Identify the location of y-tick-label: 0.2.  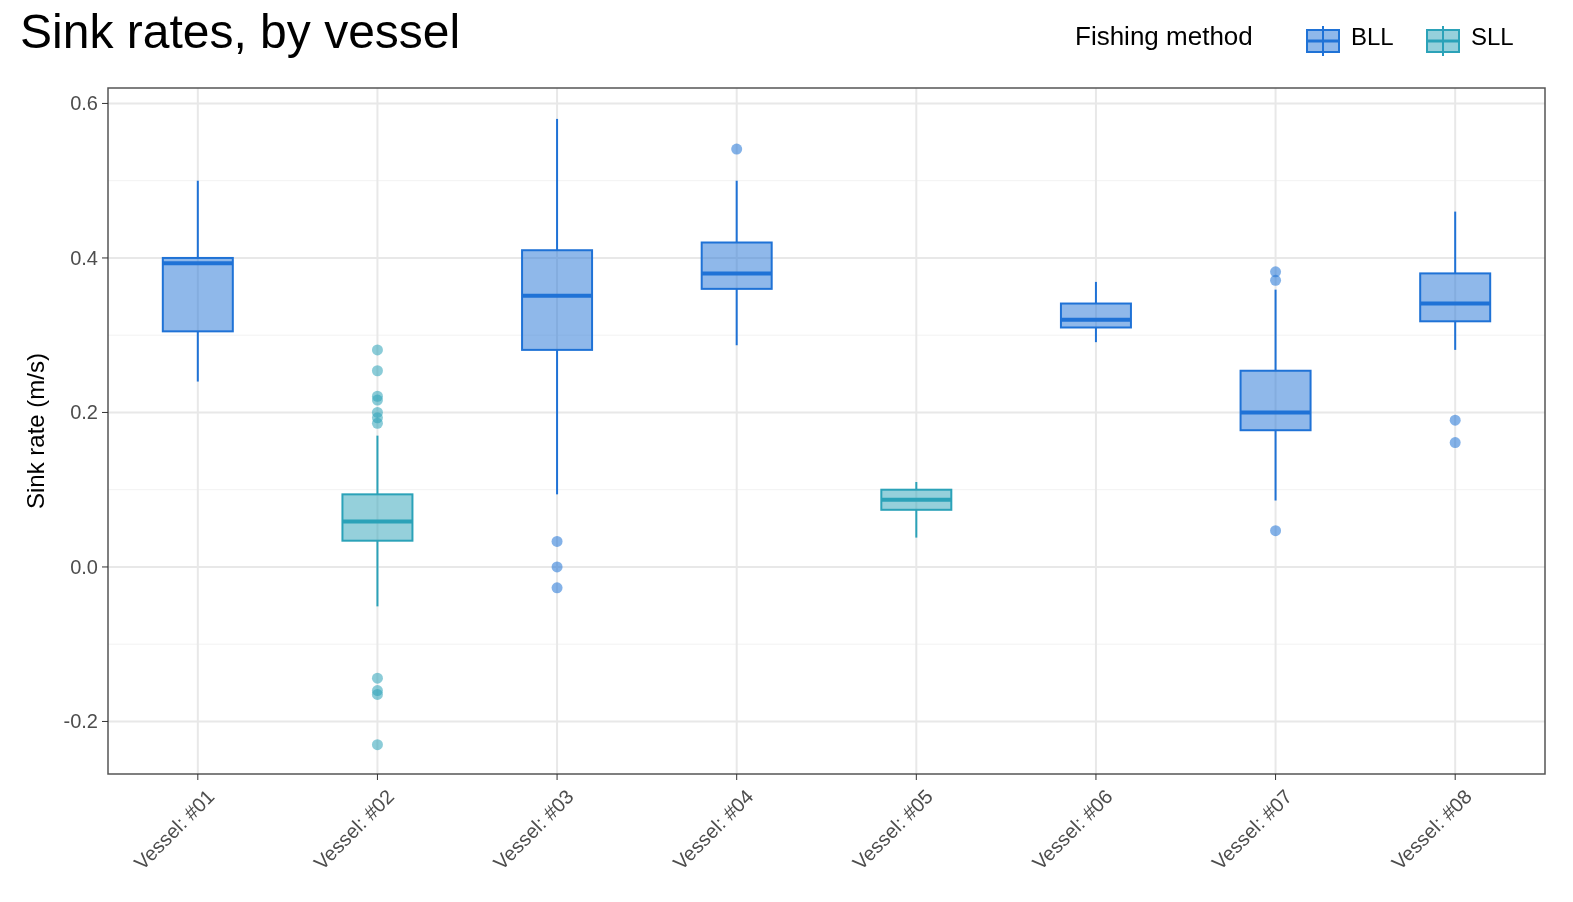
(84, 412).